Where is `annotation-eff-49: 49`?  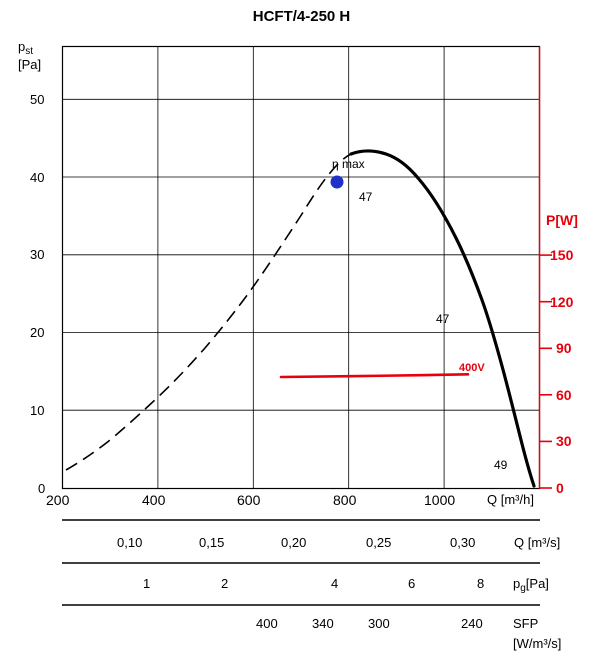
annotation-eff-49: 49 is located at coordinates (501, 465).